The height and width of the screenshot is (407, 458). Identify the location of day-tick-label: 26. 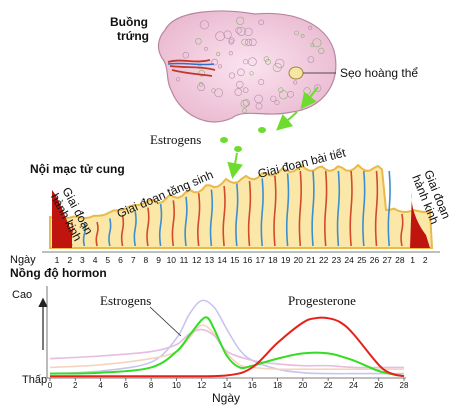
(375, 260).